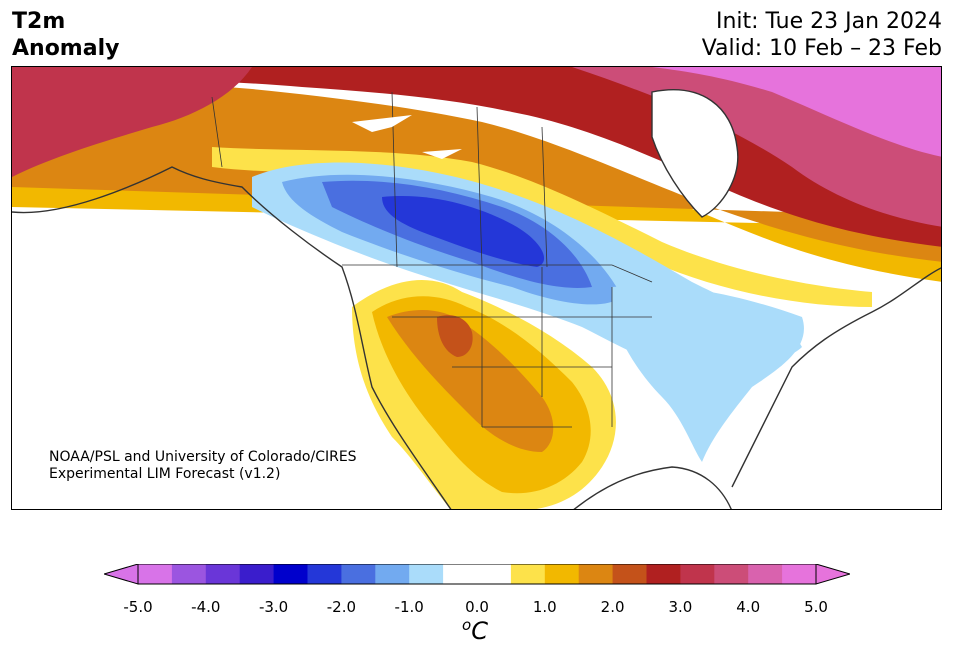 The height and width of the screenshot is (656, 953). What do you see at coordinates (544, 607) in the screenshot?
I see `colorbar-tick-label: 1.0` at bounding box center [544, 607].